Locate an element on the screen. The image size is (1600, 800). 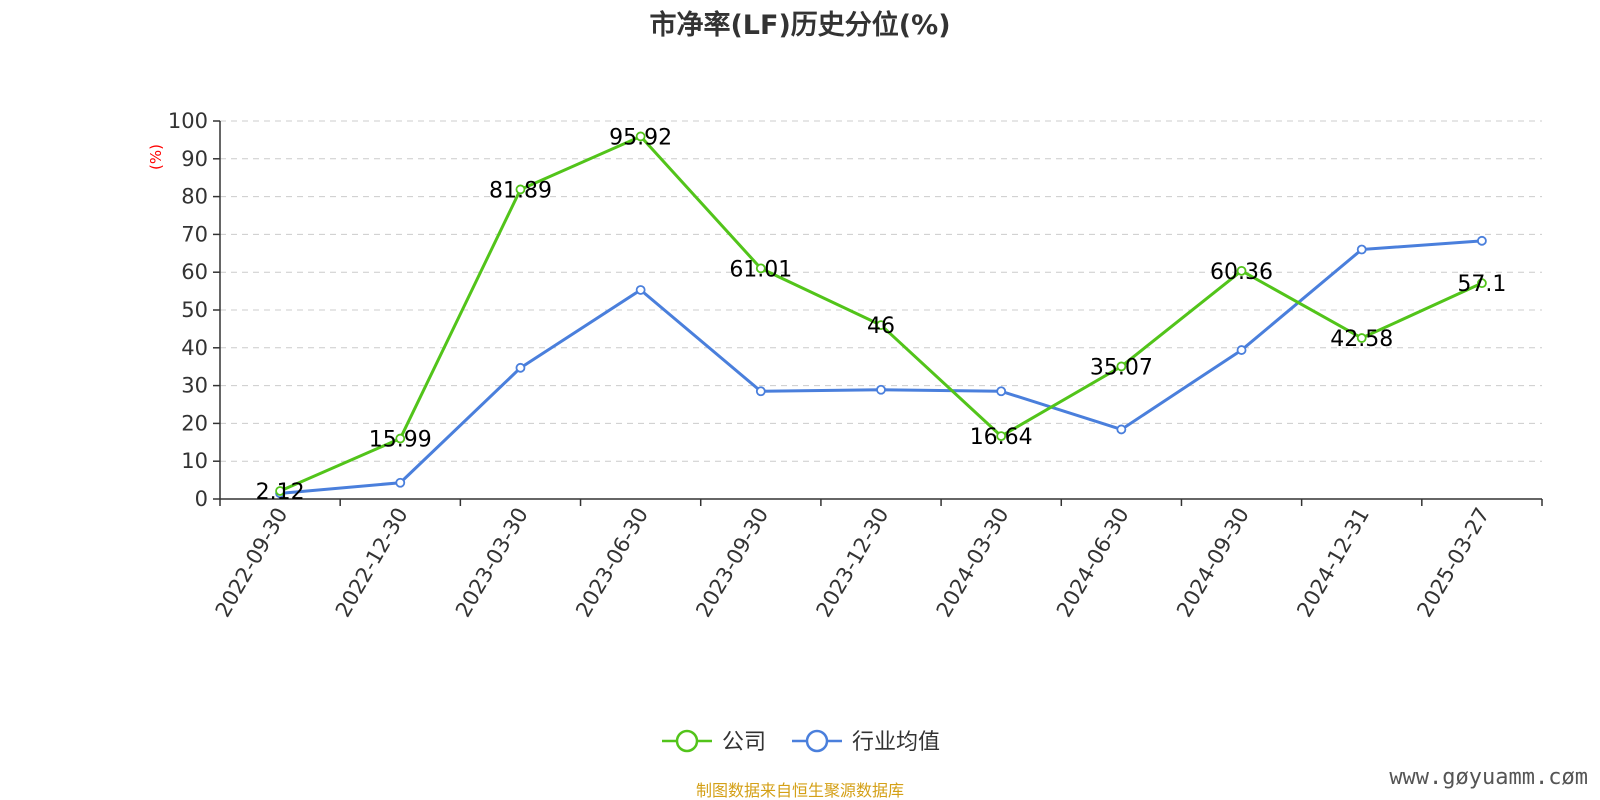
data-label-1: 15.99 is located at coordinates (400, 440).